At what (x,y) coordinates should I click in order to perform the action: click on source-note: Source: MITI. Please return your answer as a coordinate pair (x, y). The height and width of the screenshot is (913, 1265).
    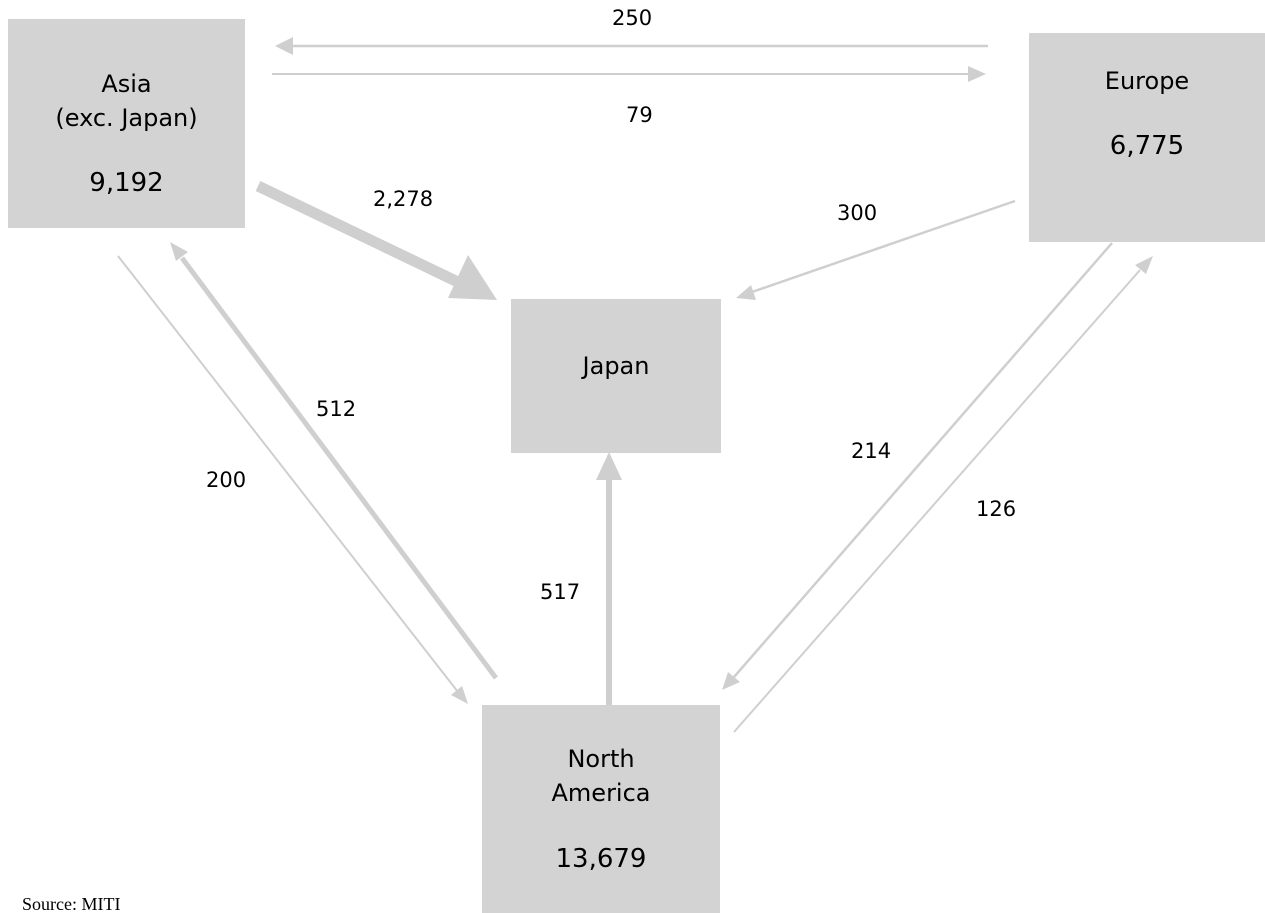
    Looking at the image, I should click on (71, 903).